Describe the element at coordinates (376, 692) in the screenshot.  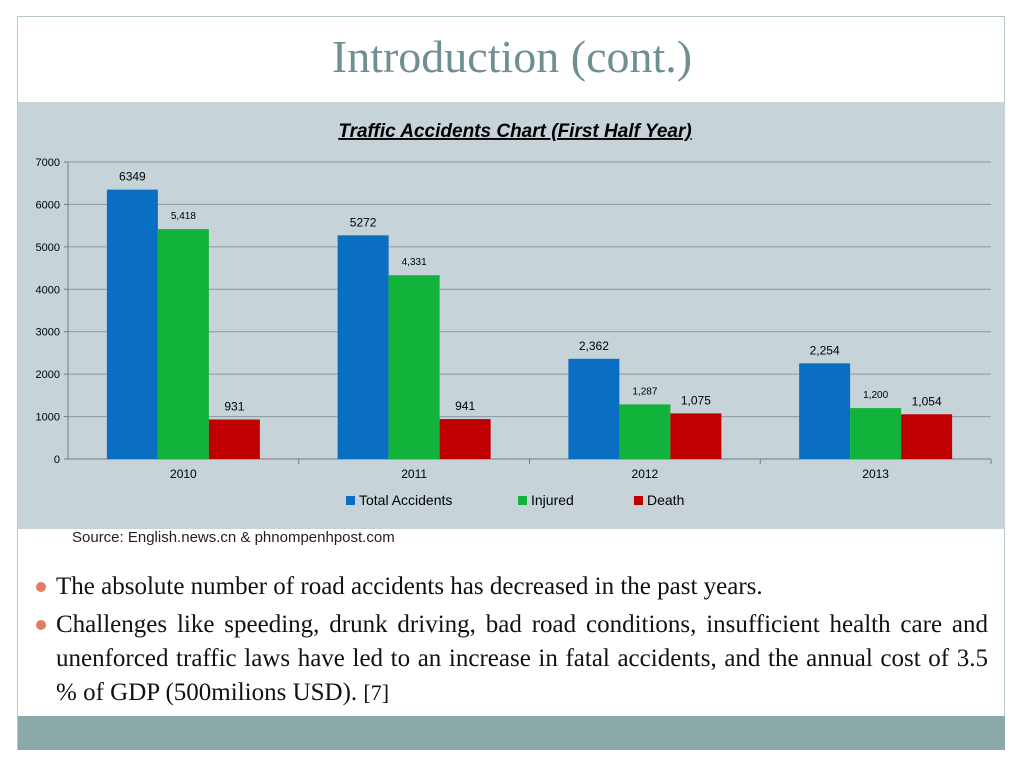
I see `reference-marker: [7]` at that location.